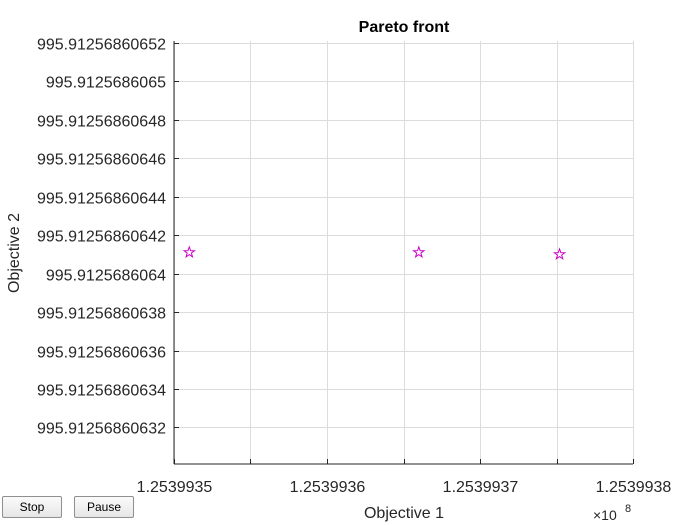 The width and height of the screenshot is (700, 525). What do you see at coordinates (175, 487) in the screenshot?
I see `x-tick-label: 1.2539935` at bounding box center [175, 487].